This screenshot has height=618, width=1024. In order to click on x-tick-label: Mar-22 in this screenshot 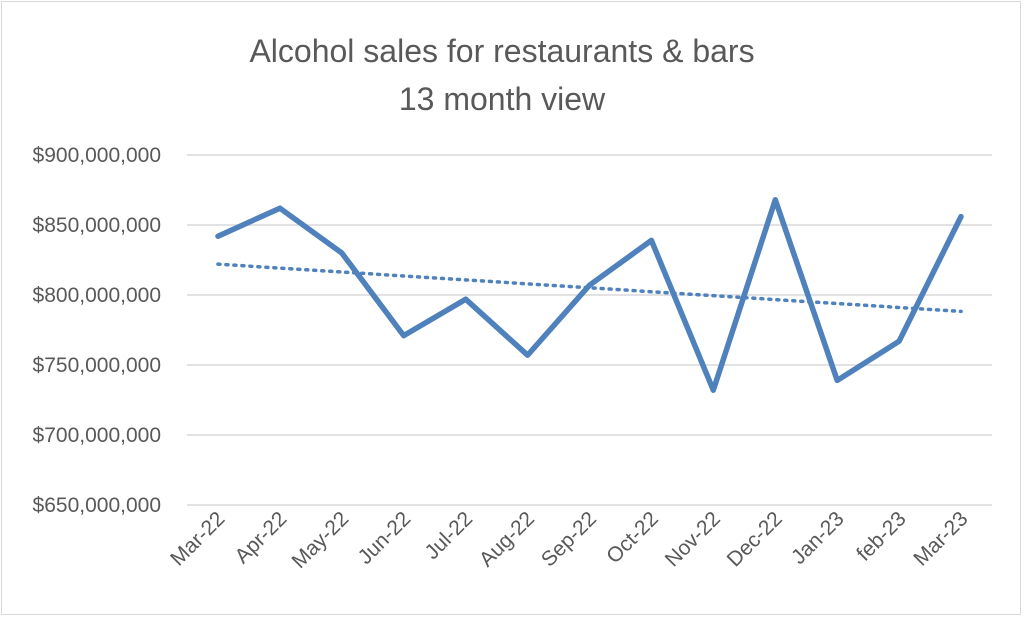, I will do `click(197, 538)`.